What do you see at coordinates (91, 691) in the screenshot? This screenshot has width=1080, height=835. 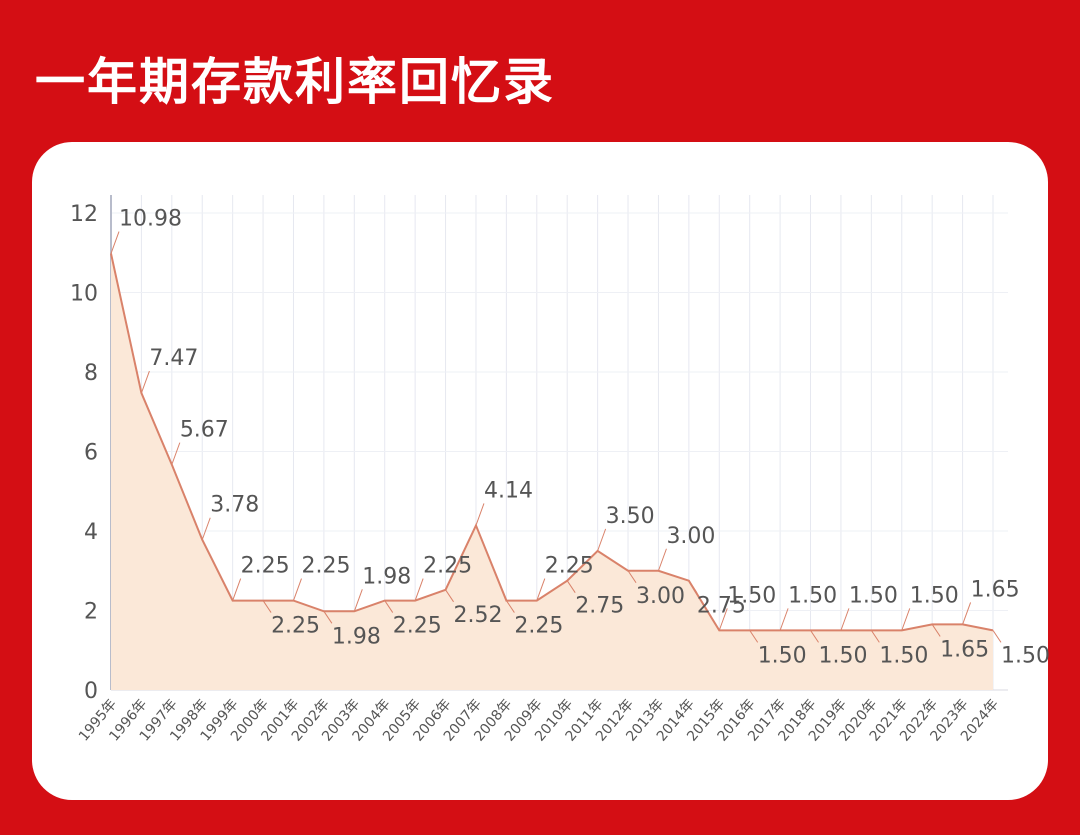 I see `y-tick-label: 0` at bounding box center [91, 691].